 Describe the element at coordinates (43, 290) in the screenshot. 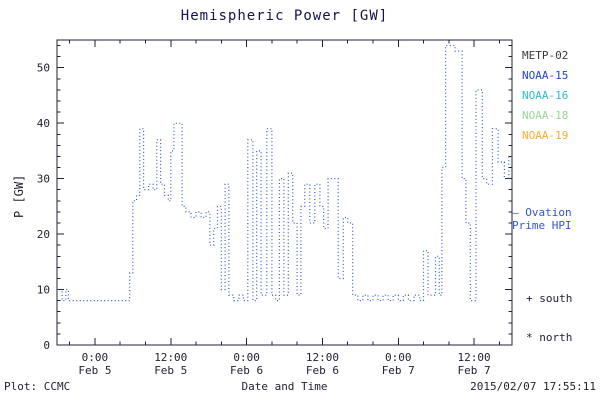

I see `y-tick-label: 10` at that location.